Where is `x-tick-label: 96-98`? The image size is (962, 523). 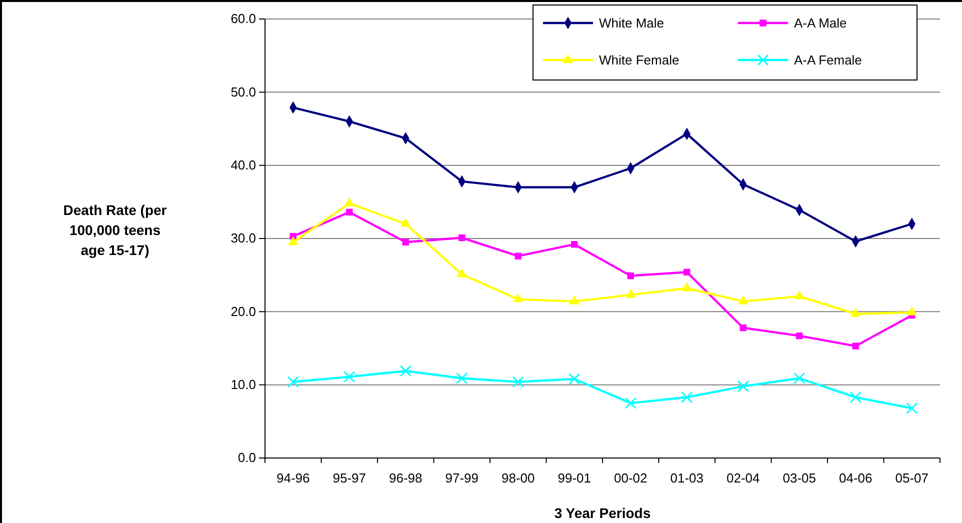 x-tick-label: 96-98 is located at coordinates (405, 478).